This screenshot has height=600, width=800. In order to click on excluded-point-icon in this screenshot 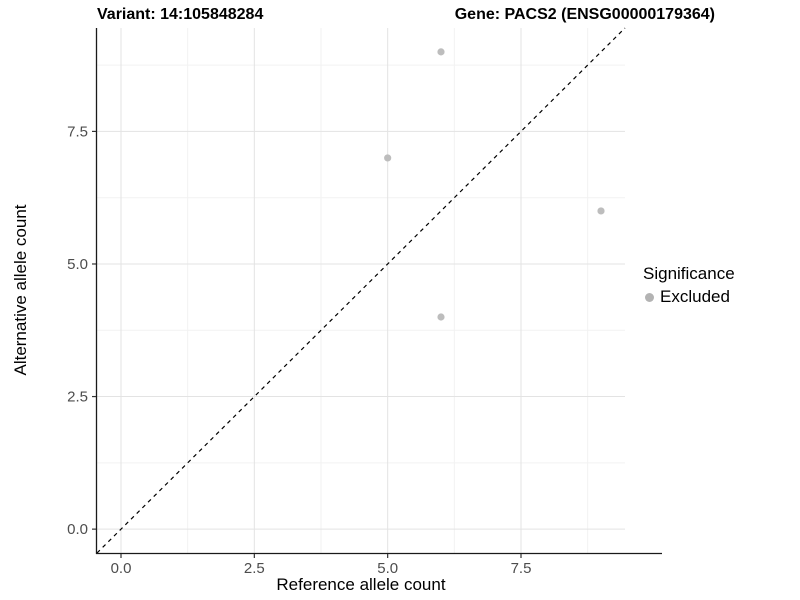, I will do `click(649, 297)`.